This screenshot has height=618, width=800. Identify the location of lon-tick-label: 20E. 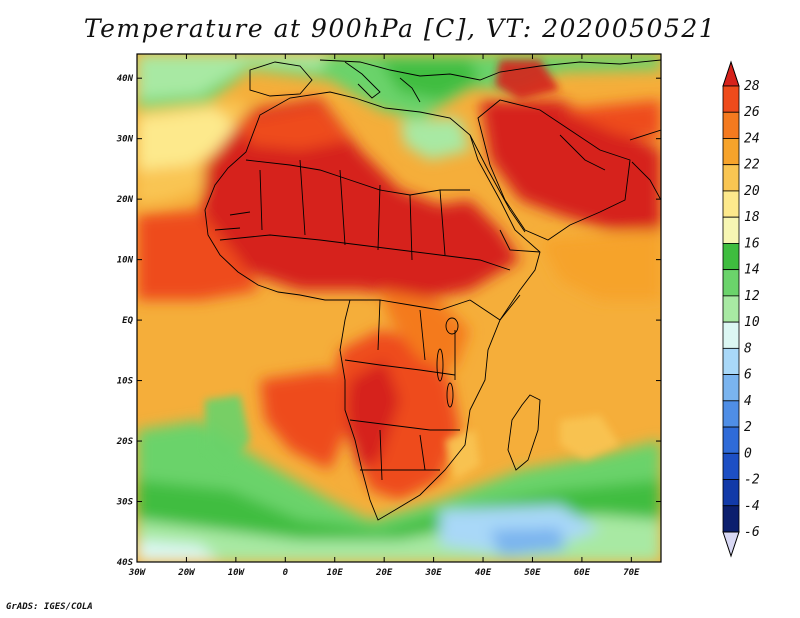
(384, 573).